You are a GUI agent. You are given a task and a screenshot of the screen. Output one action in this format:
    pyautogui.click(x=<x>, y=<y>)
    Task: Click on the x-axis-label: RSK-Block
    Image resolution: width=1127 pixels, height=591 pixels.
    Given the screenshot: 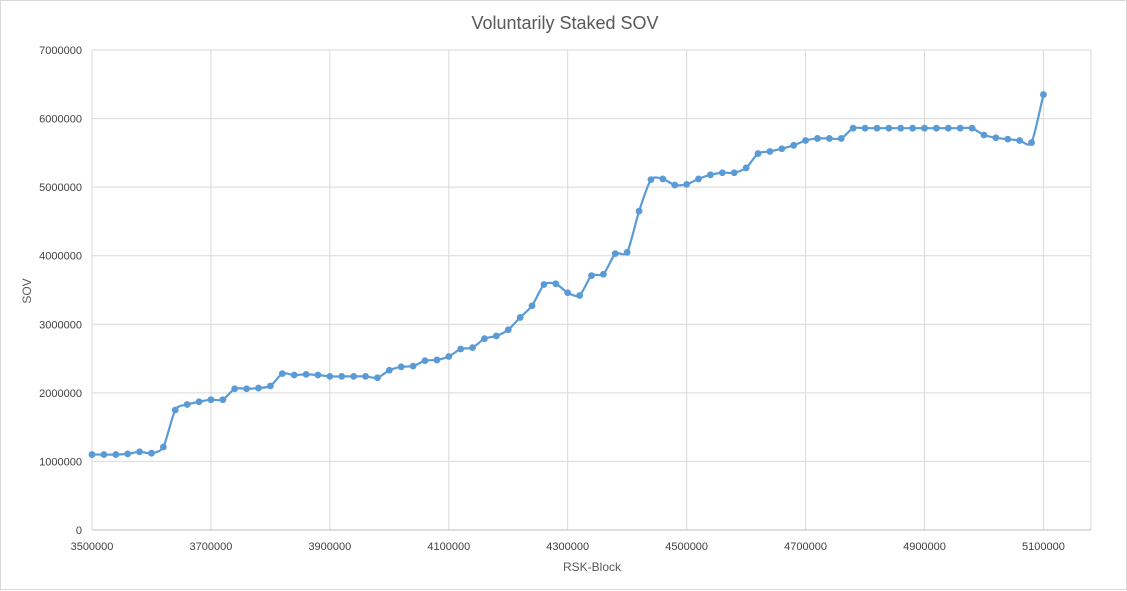 What is the action you would take?
    pyautogui.click(x=592, y=567)
    